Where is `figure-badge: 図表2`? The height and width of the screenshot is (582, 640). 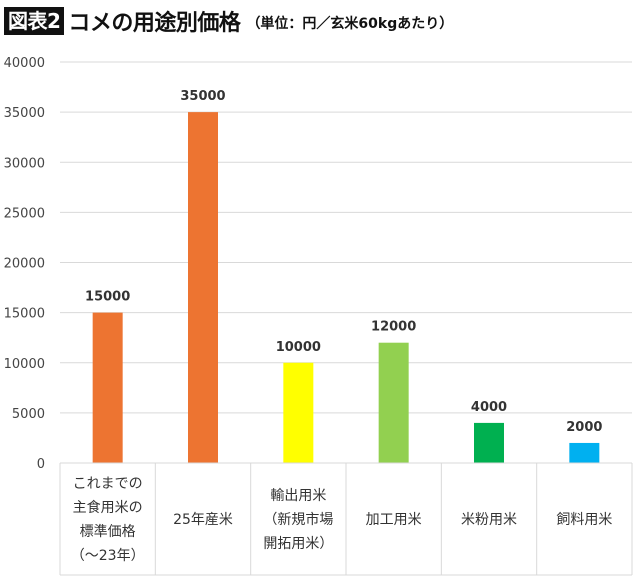
figure-badge: 図表2 is located at coordinates (34, 21).